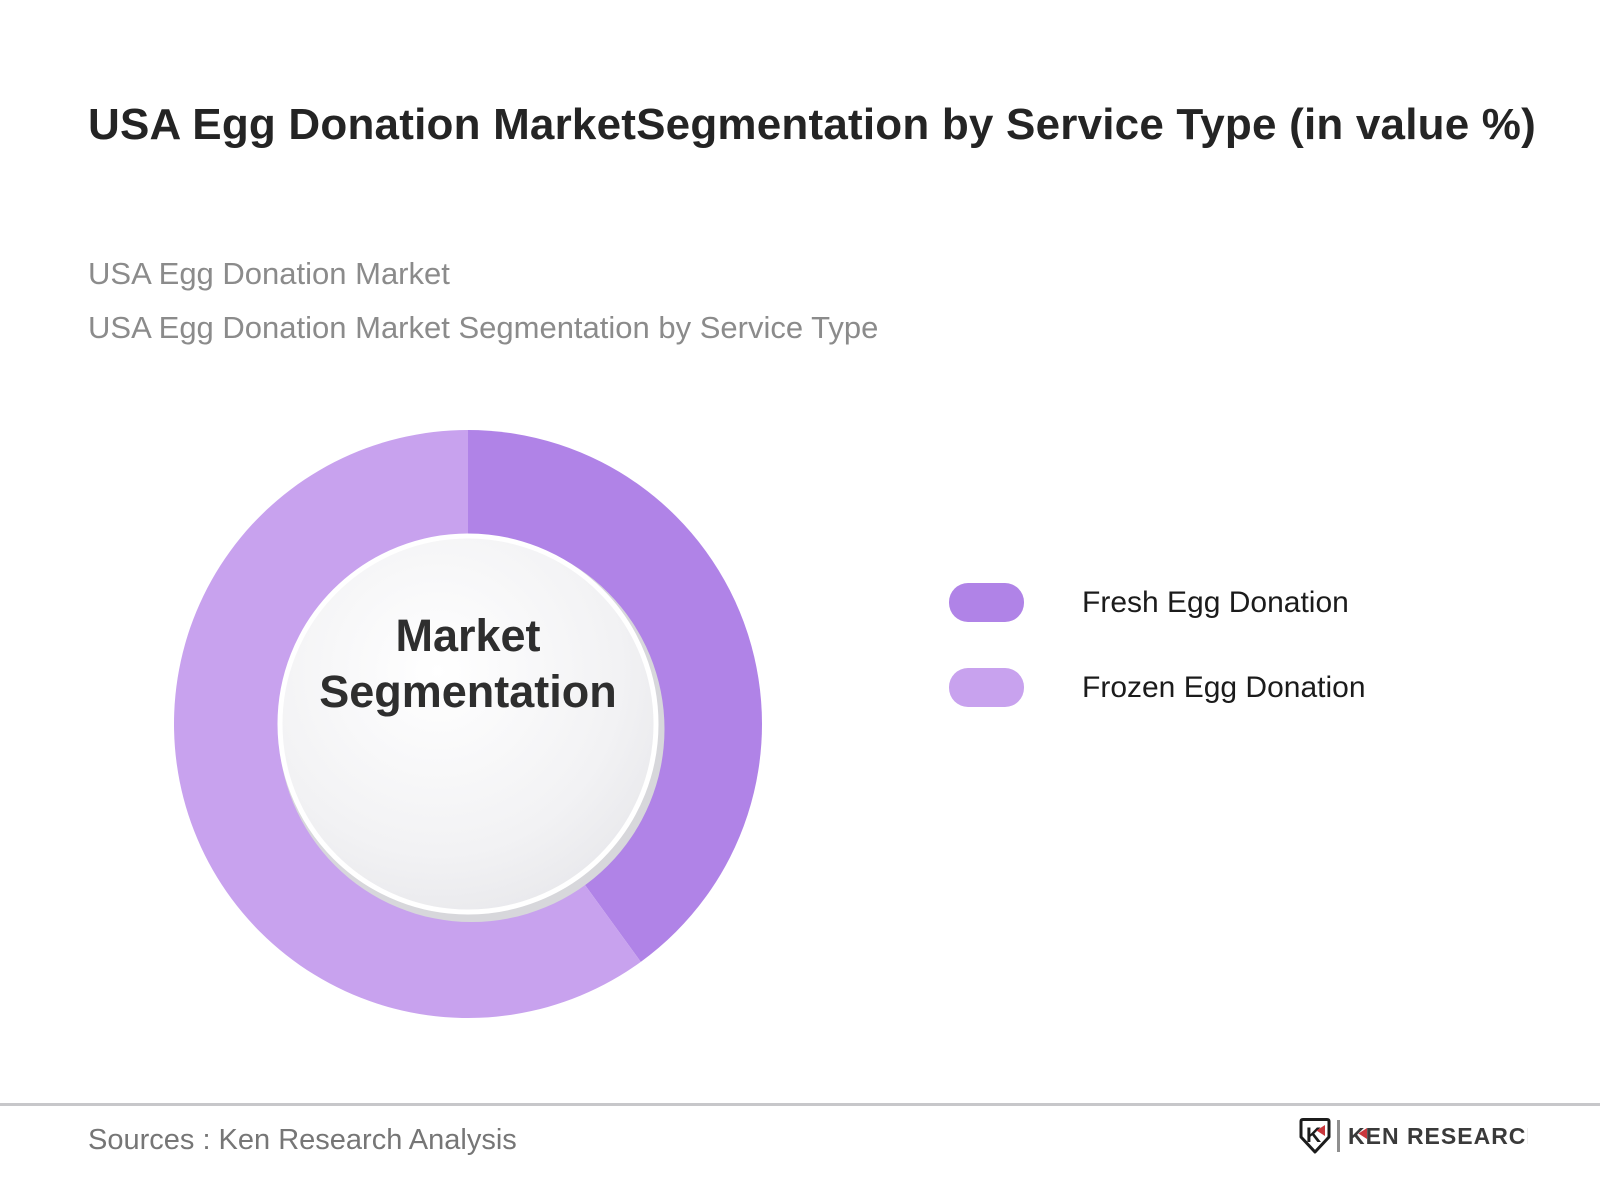 The height and width of the screenshot is (1200, 1600). Describe the element at coordinates (468, 664) in the screenshot. I see `donut-center-label: Market Segmentation` at that location.